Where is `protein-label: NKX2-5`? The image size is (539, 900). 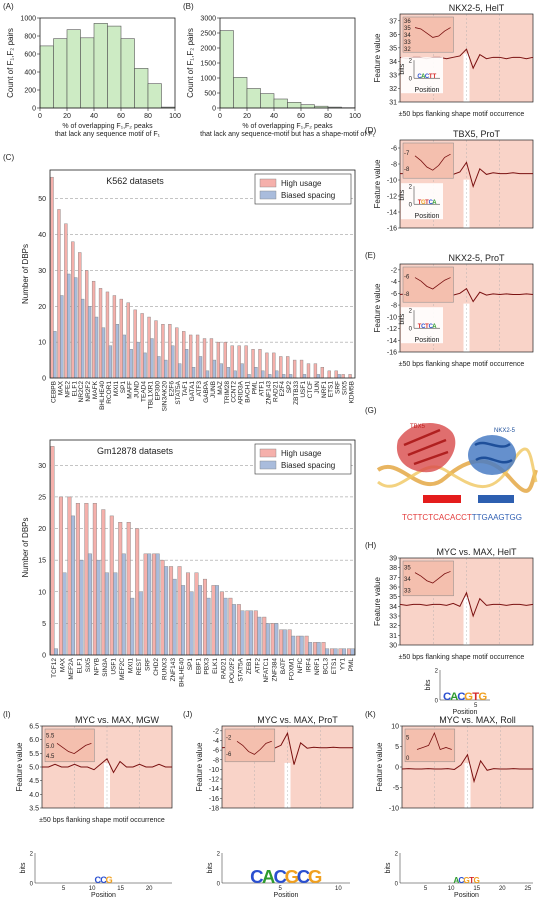
protein-label: NKX2-5 is located at coordinates (505, 431).